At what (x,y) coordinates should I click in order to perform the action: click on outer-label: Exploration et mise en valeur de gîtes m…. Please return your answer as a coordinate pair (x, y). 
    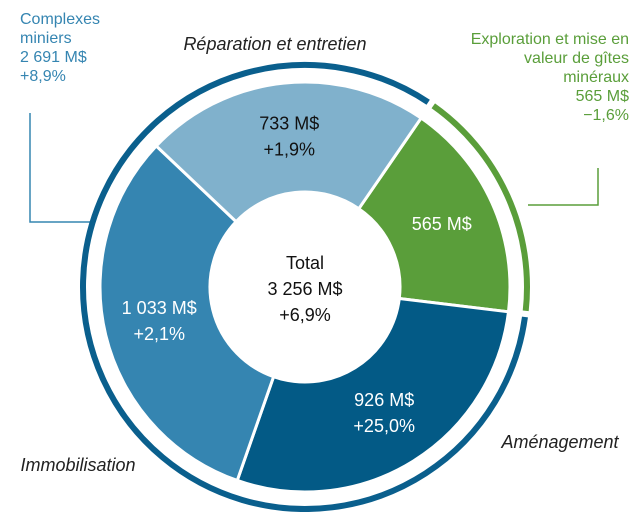
    Looking at the image, I should click on (541, 77).